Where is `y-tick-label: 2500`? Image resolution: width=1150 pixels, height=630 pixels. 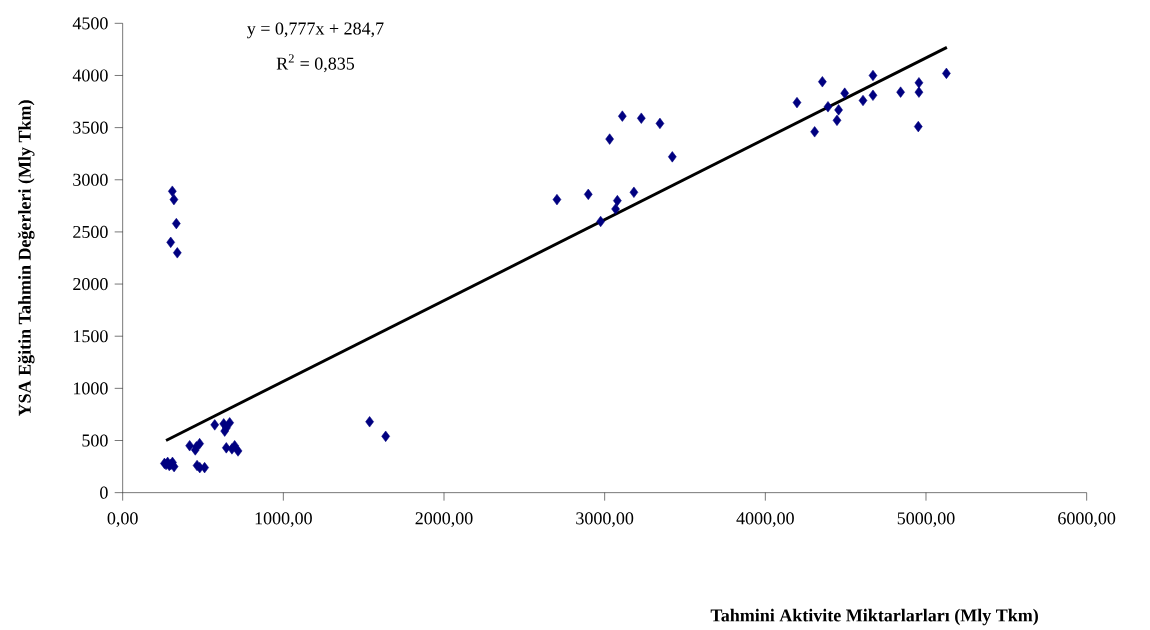 y-tick-label: 2500 is located at coordinates (90, 231).